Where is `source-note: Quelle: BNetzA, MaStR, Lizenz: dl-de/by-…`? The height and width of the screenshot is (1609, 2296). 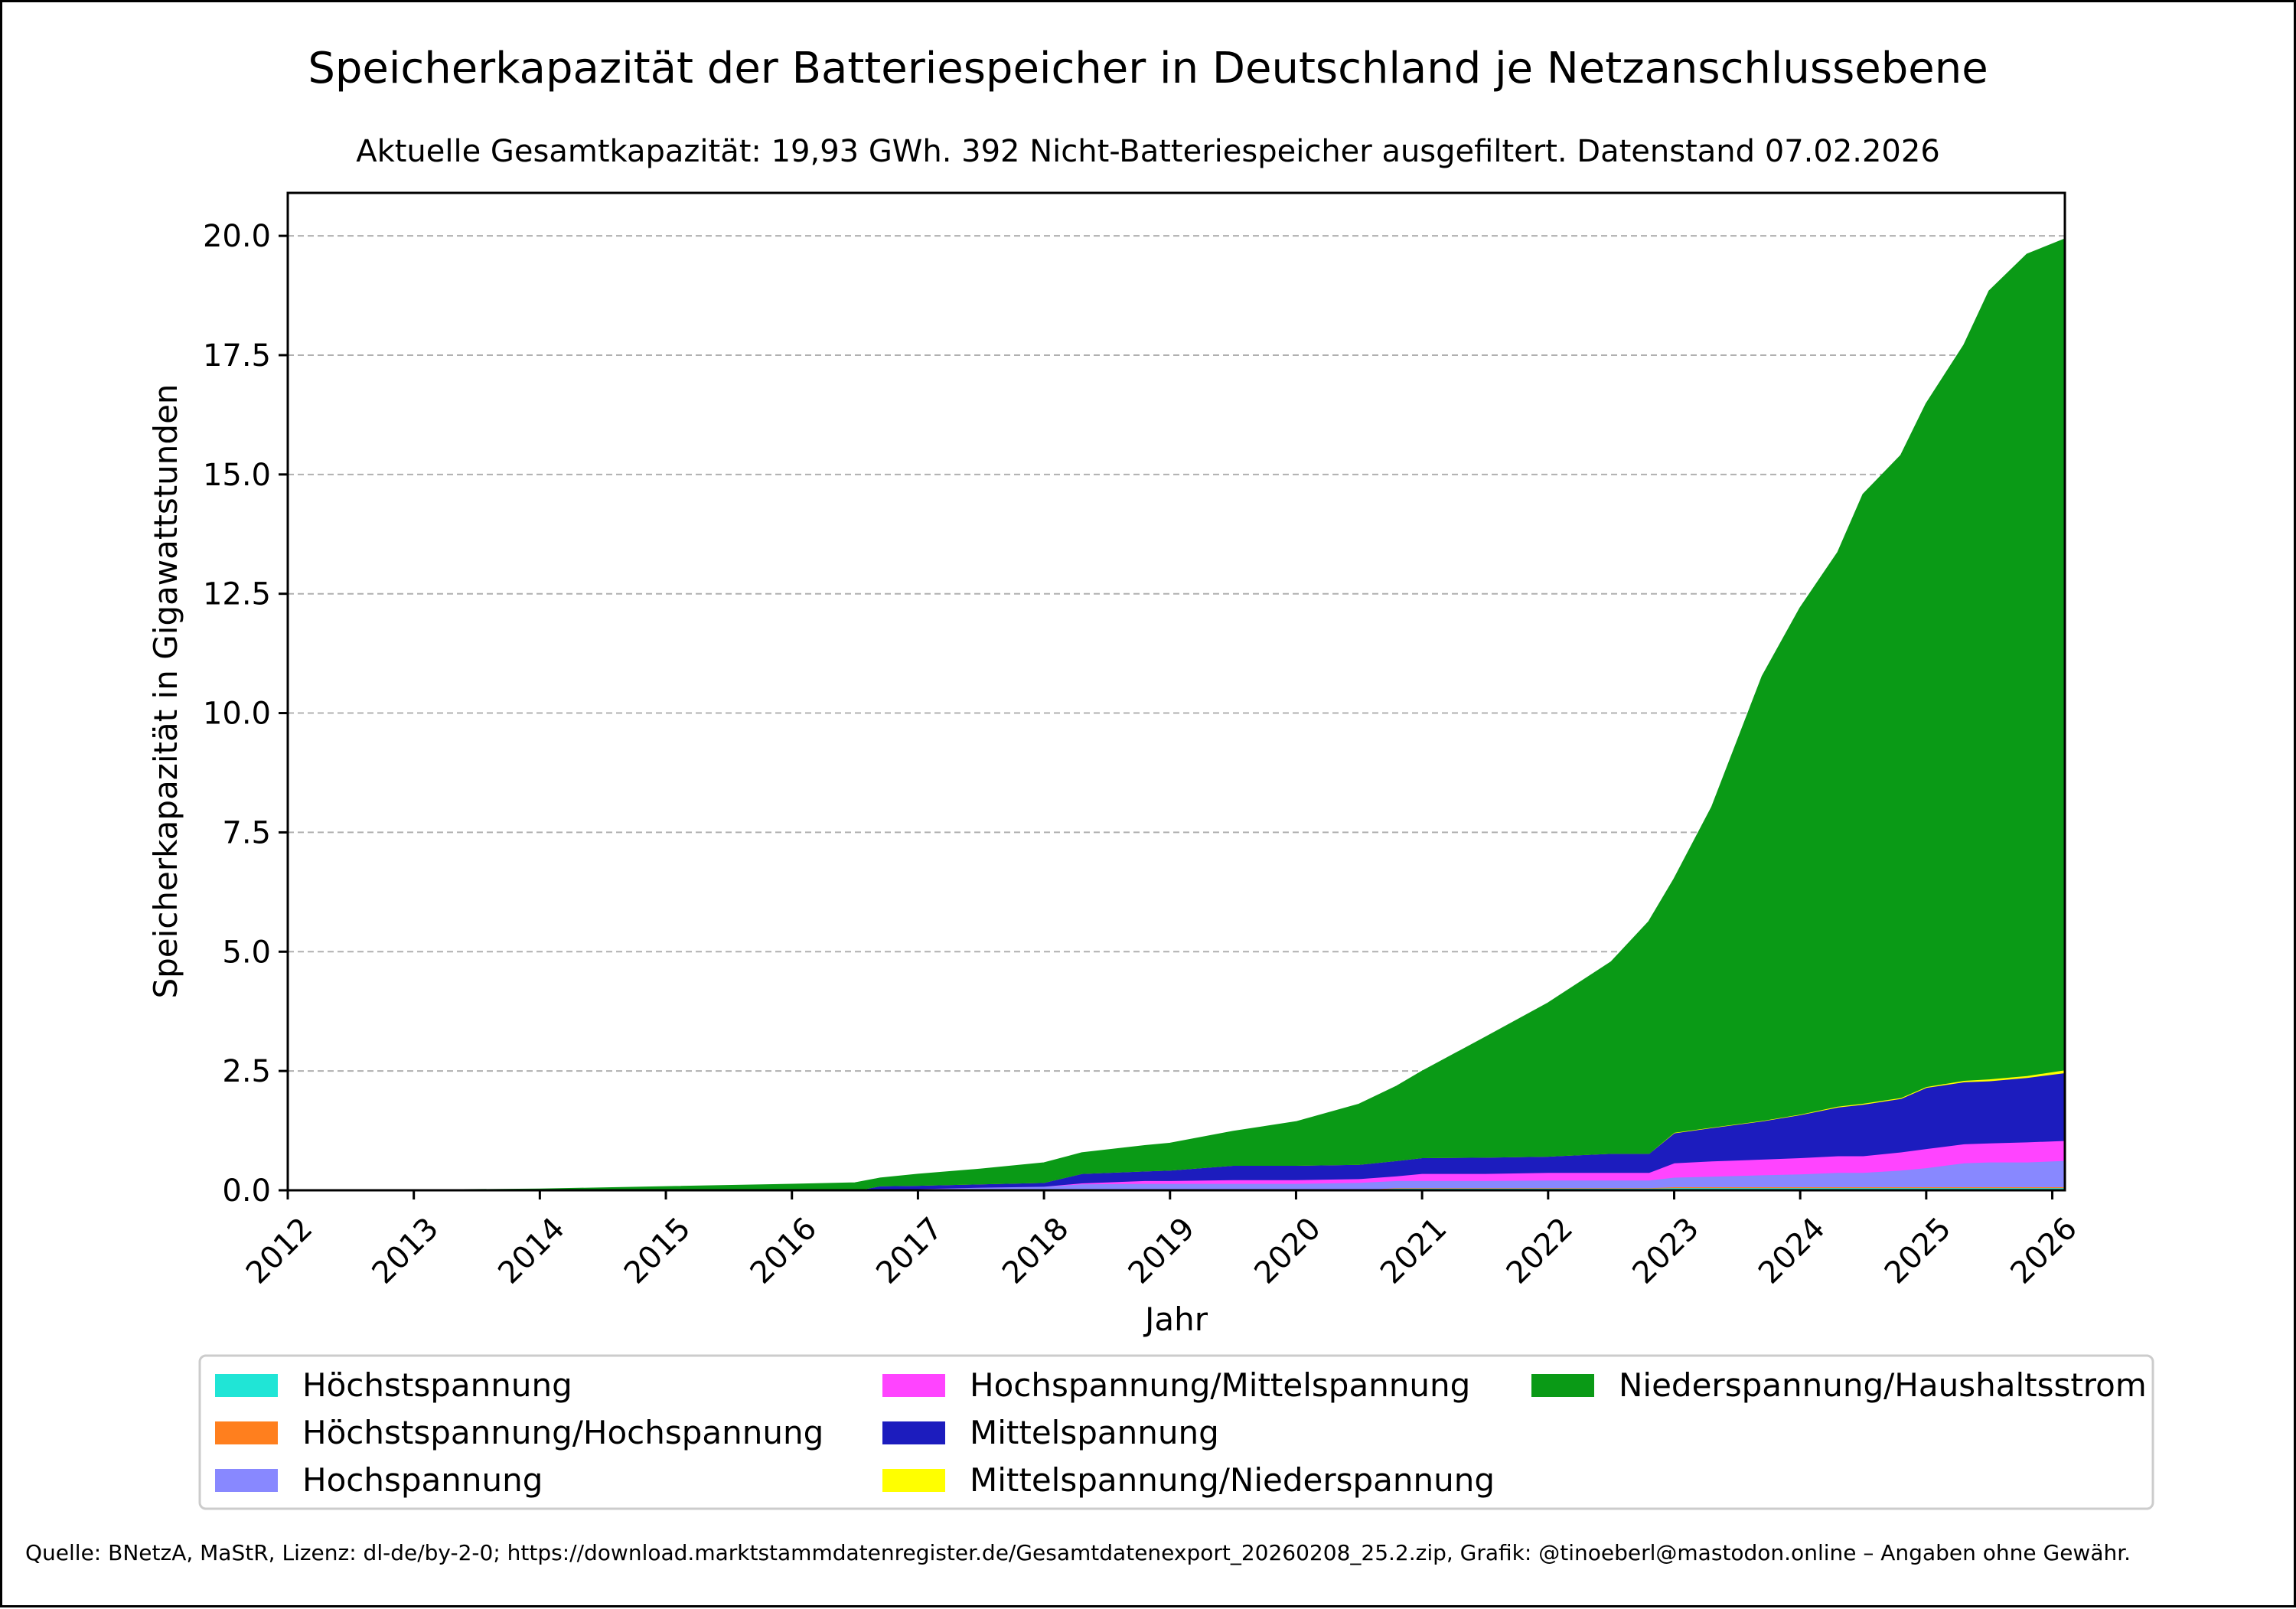 source-note: Quelle: BNetzA, MaStR, Lizenz: dl-de/by-… is located at coordinates (1078, 1552).